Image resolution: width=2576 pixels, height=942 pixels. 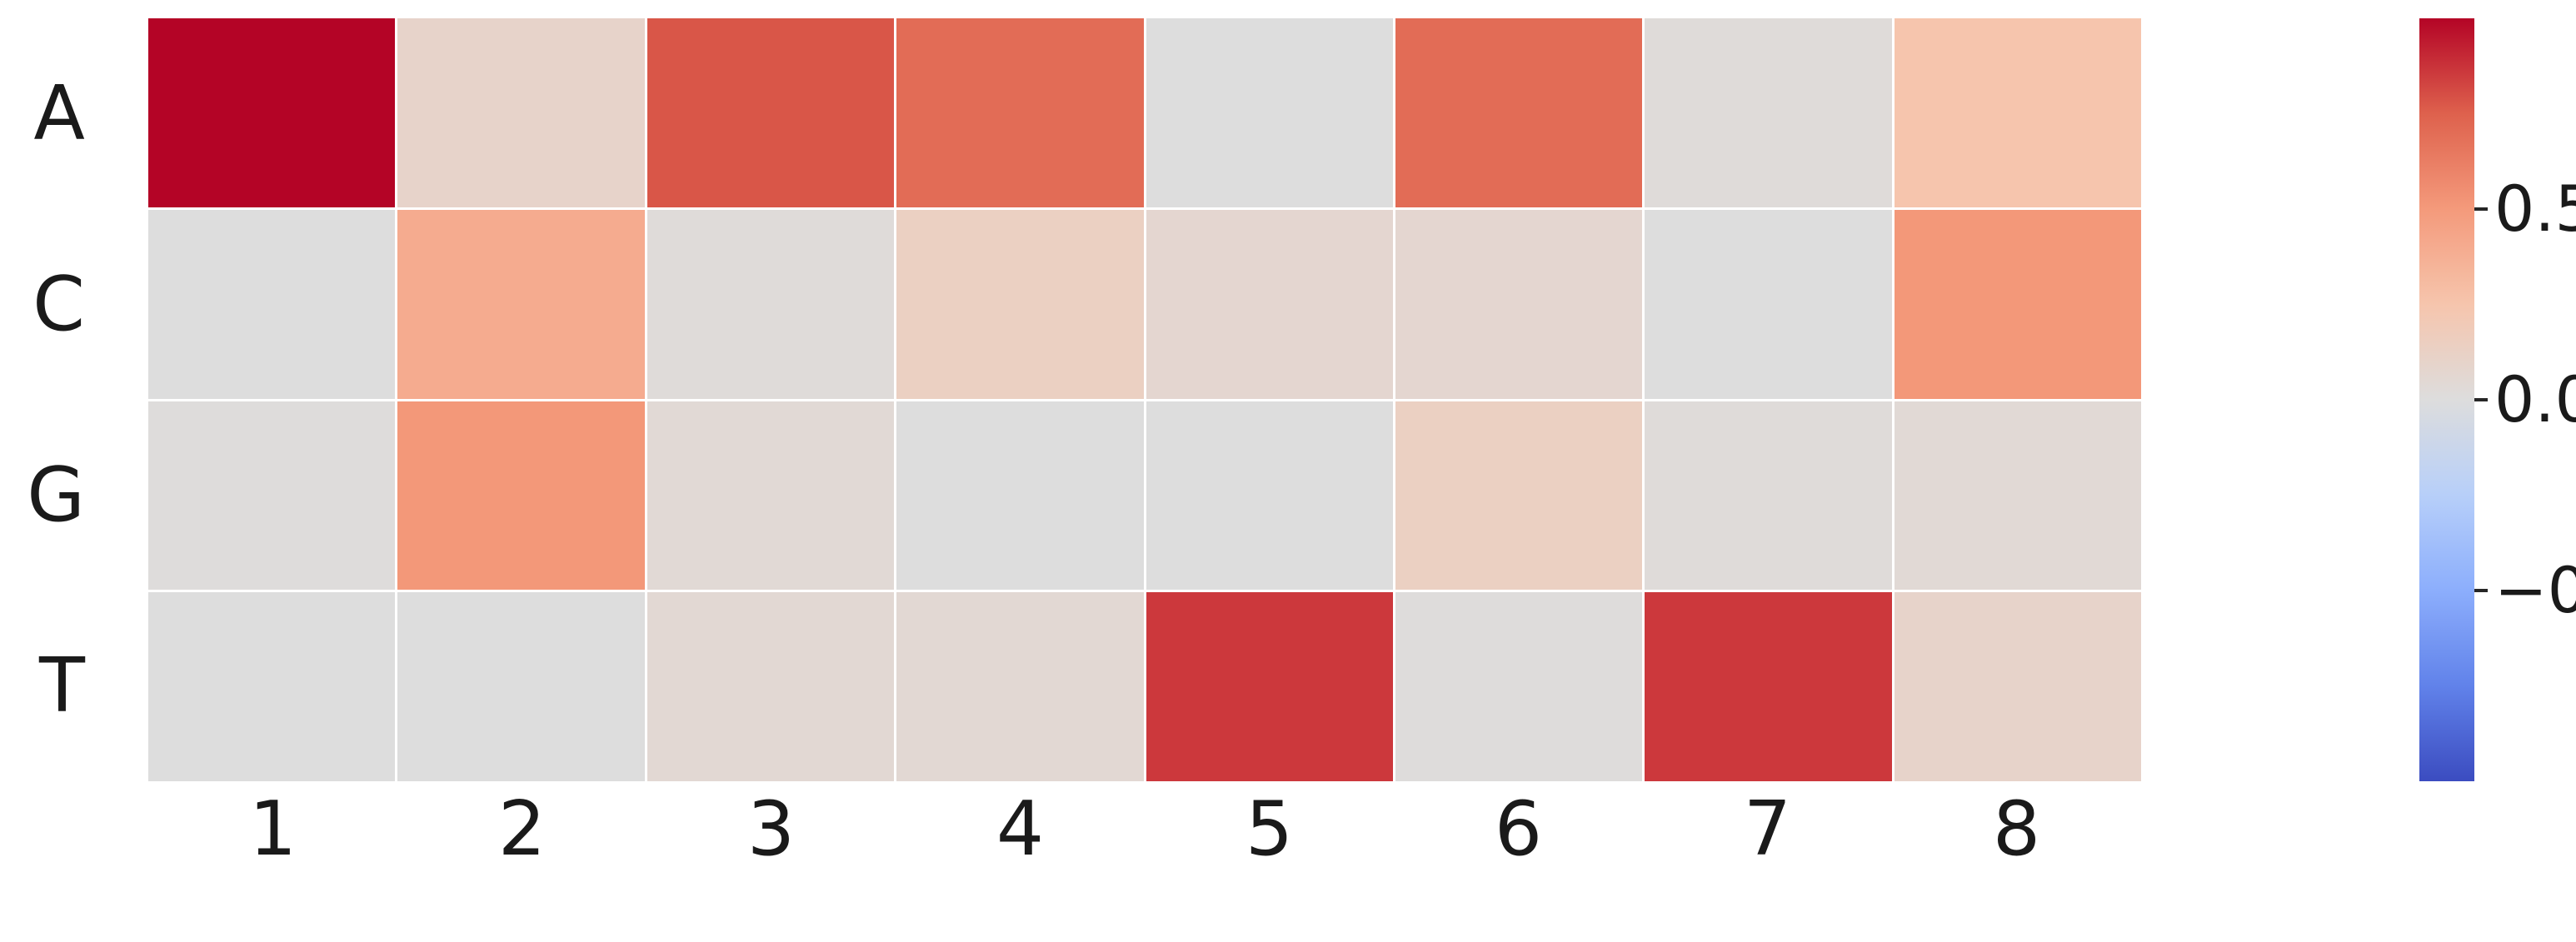 I want to click on x-tick-label: 6, so click(x=1518, y=829).